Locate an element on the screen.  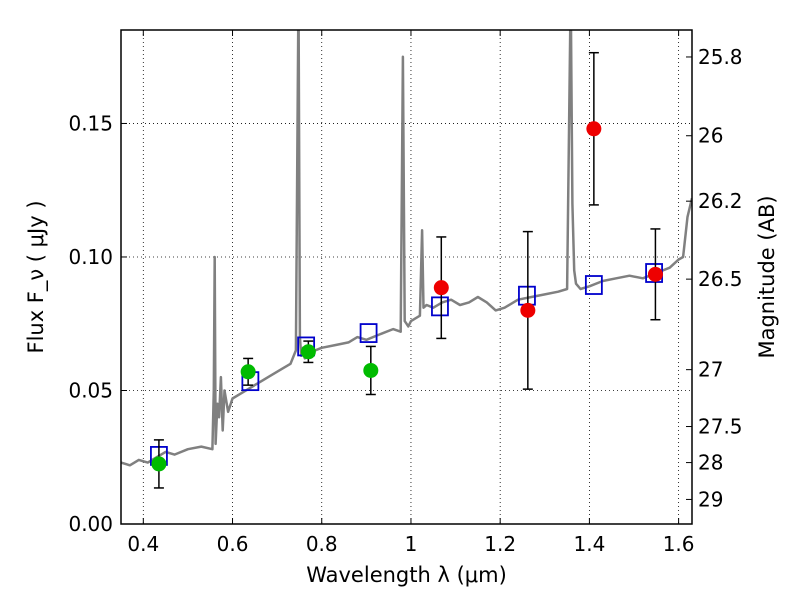
y2-tick-label: 26.5 is located at coordinates (720, 279).